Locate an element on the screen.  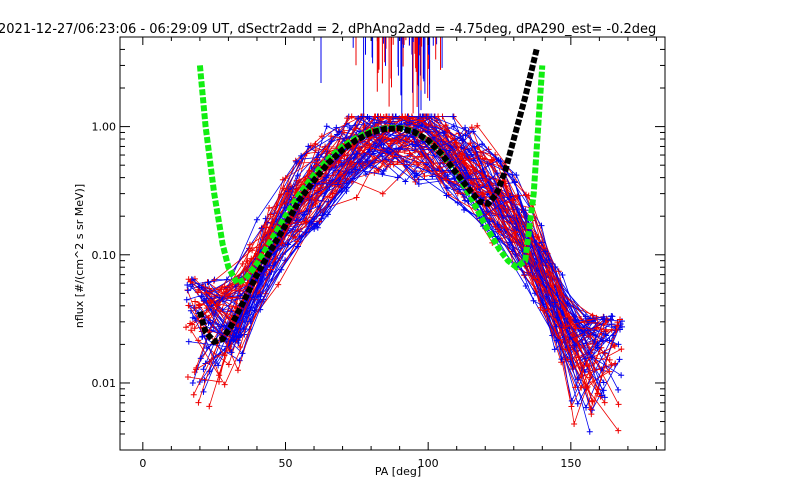
y-tick-label: 0.01 is located at coordinates (104, 383).